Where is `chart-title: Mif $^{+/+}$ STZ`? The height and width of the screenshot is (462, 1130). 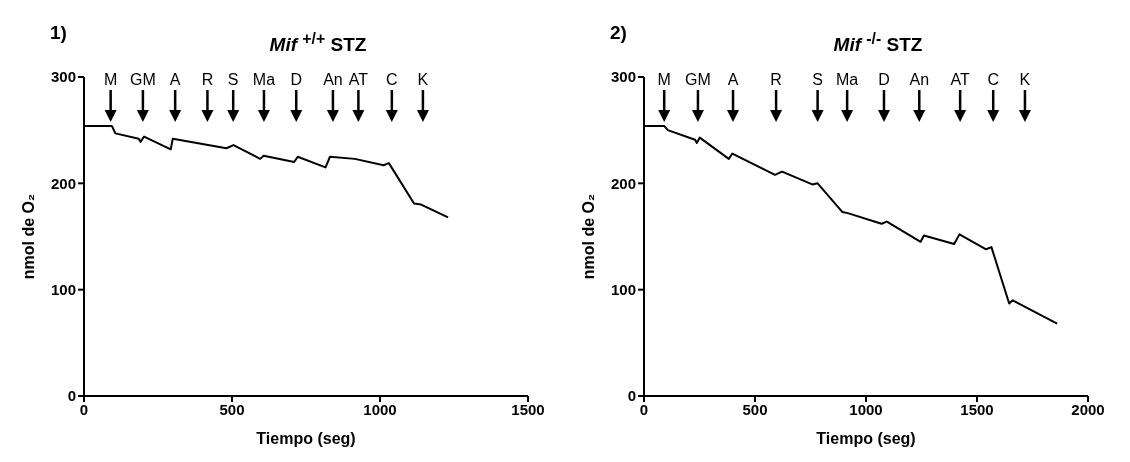 chart-title: Mif $^{+/+}$ STZ is located at coordinates (318, 43).